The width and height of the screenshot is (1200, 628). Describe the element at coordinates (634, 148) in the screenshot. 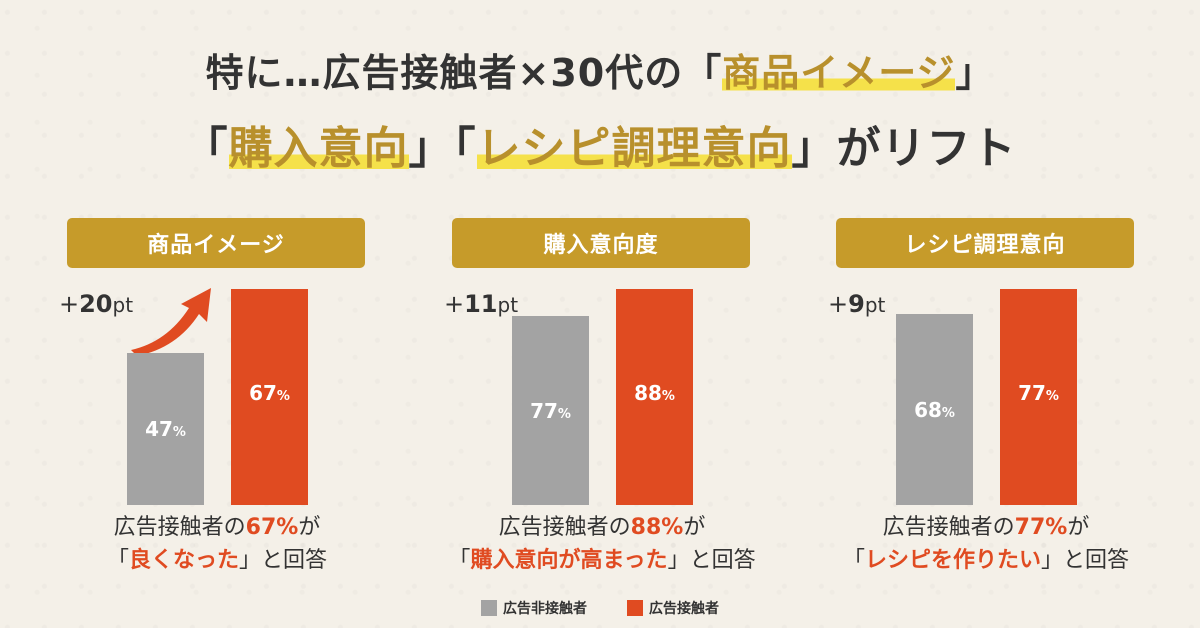

I see `headline-accent-recipe-intent: レシピ調理意向` at that location.